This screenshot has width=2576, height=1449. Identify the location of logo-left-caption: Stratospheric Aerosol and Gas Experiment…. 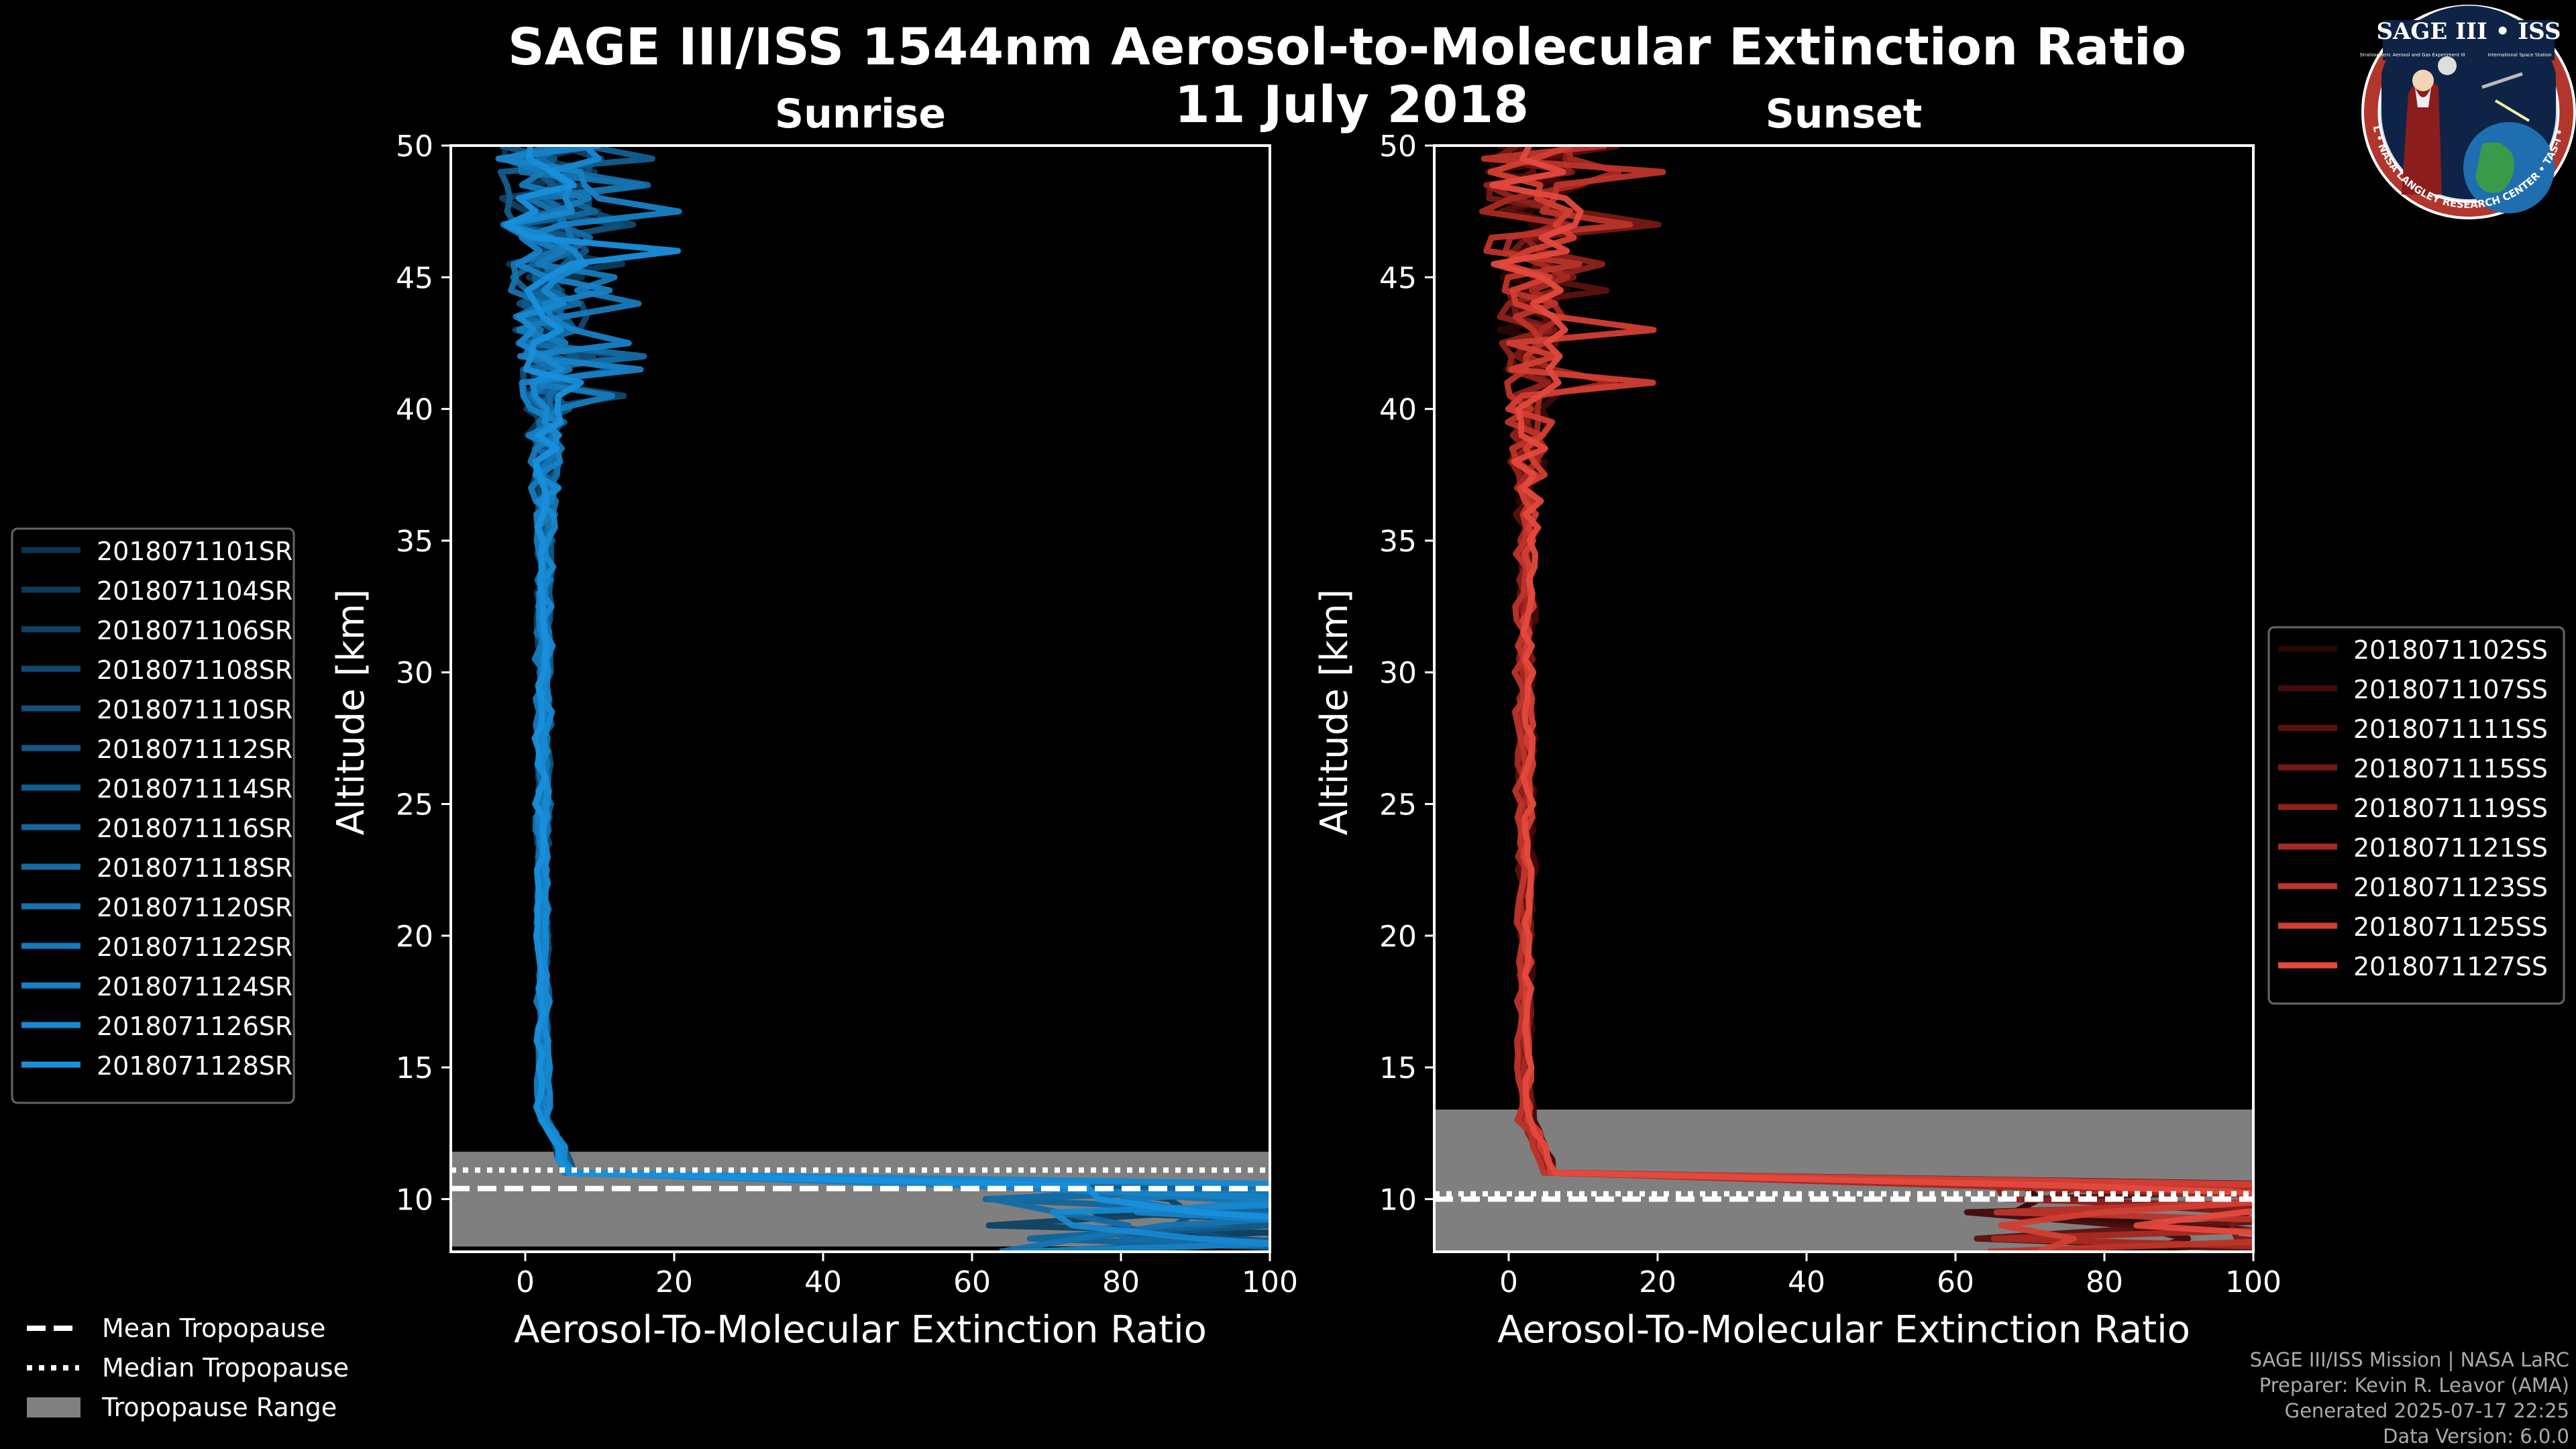
(2412, 55).